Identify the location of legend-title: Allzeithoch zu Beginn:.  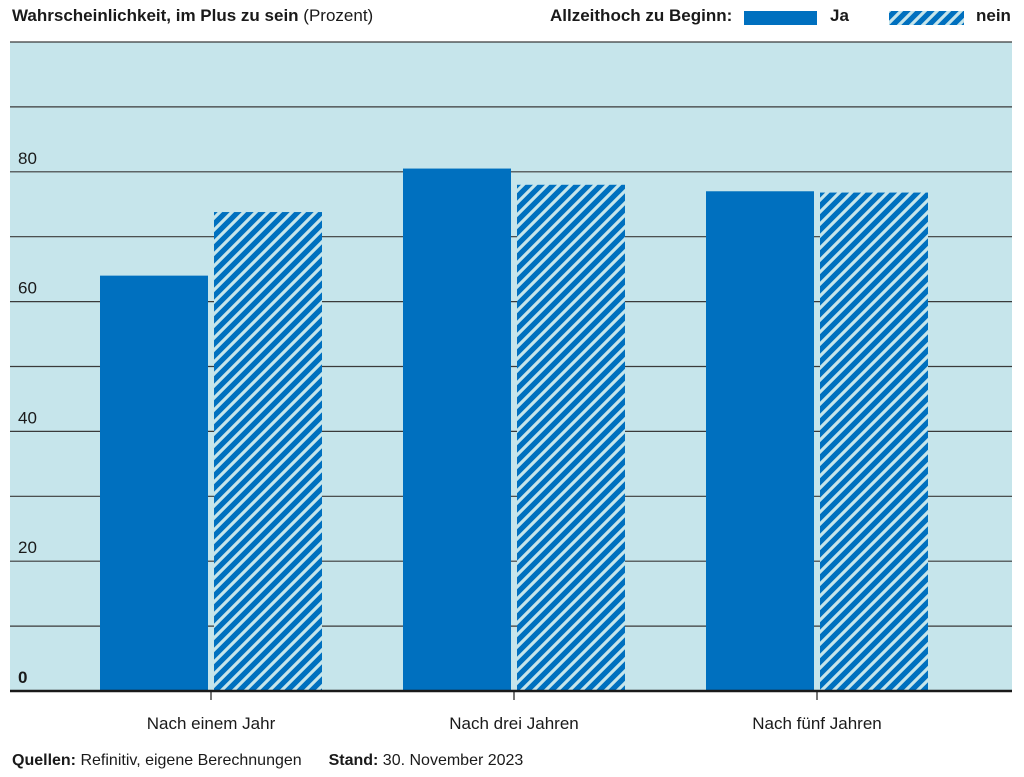
(641, 15).